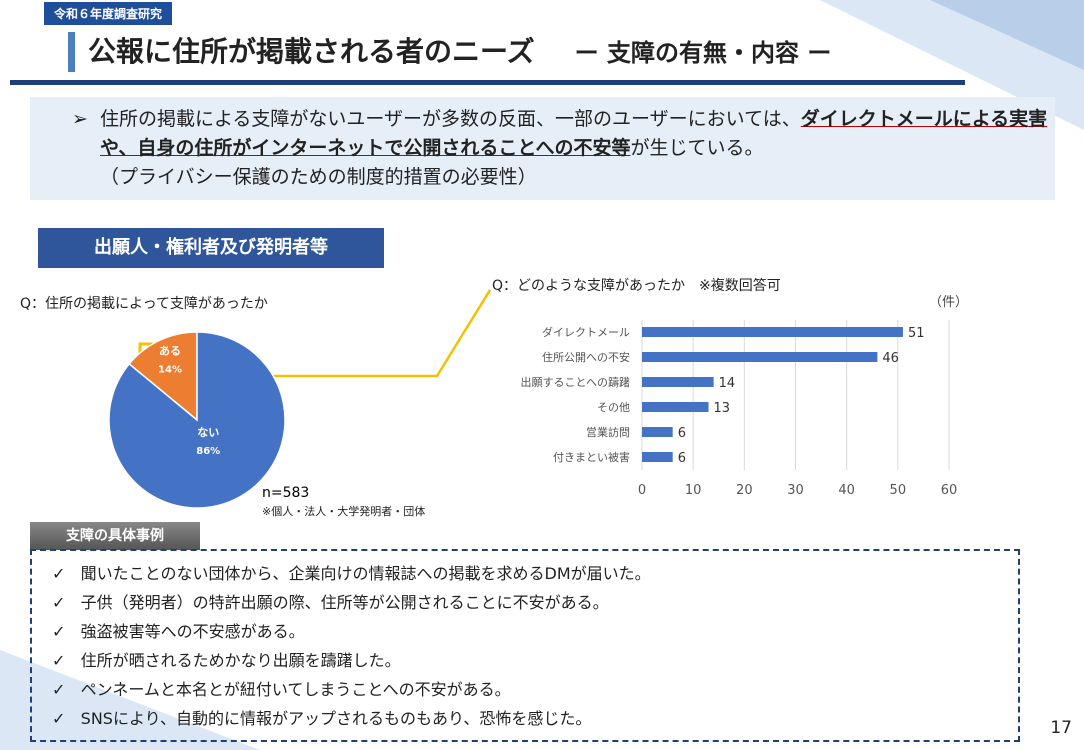 This screenshot has width=1084, height=750. Describe the element at coordinates (575, 382) in the screenshot. I see `y-tick-label: 出願することへの躊躇` at that location.